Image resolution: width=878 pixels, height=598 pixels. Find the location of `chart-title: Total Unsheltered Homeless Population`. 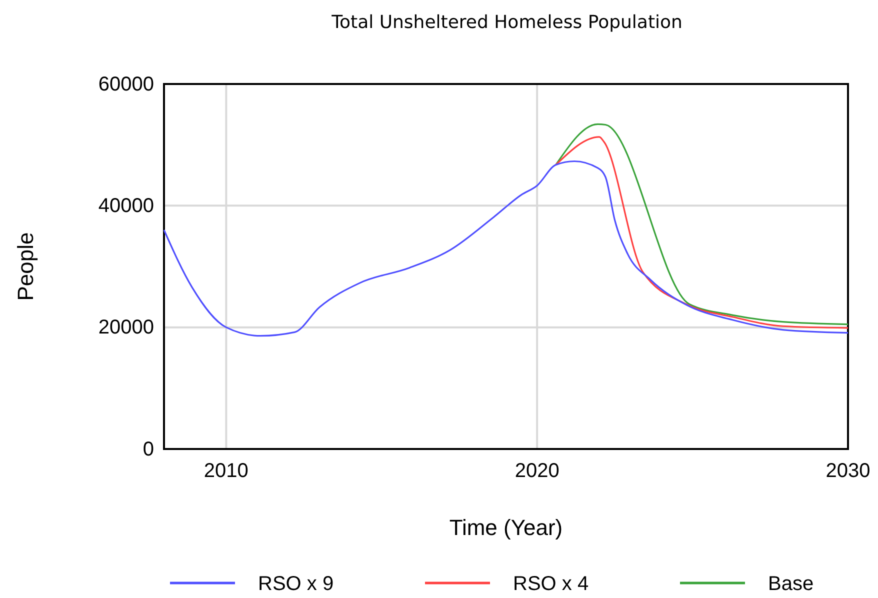

chart-title: Total Unsheltered Homeless Population is located at coordinates (506, 22).